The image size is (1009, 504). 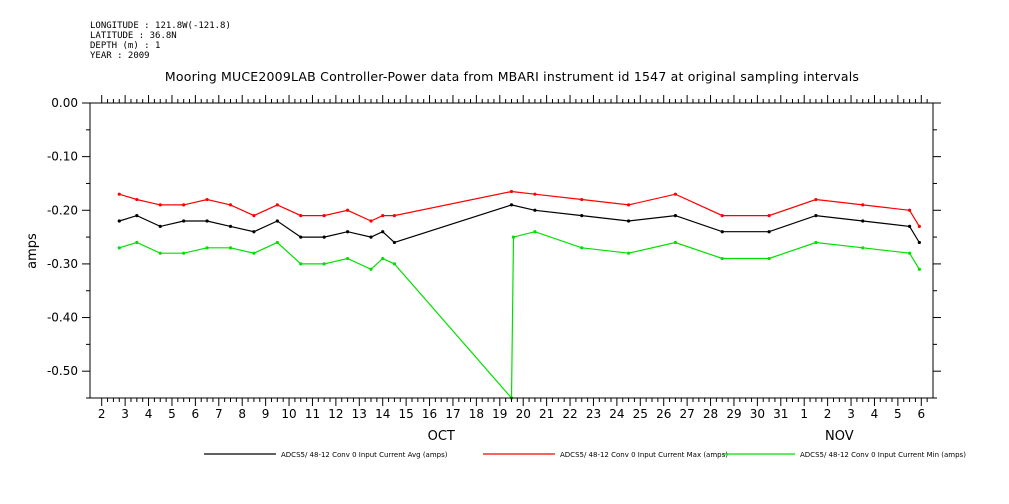 What do you see at coordinates (125, 46) in the screenshot?
I see `depth-text: DEPTH (m) : 1` at bounding box center [125, 46].